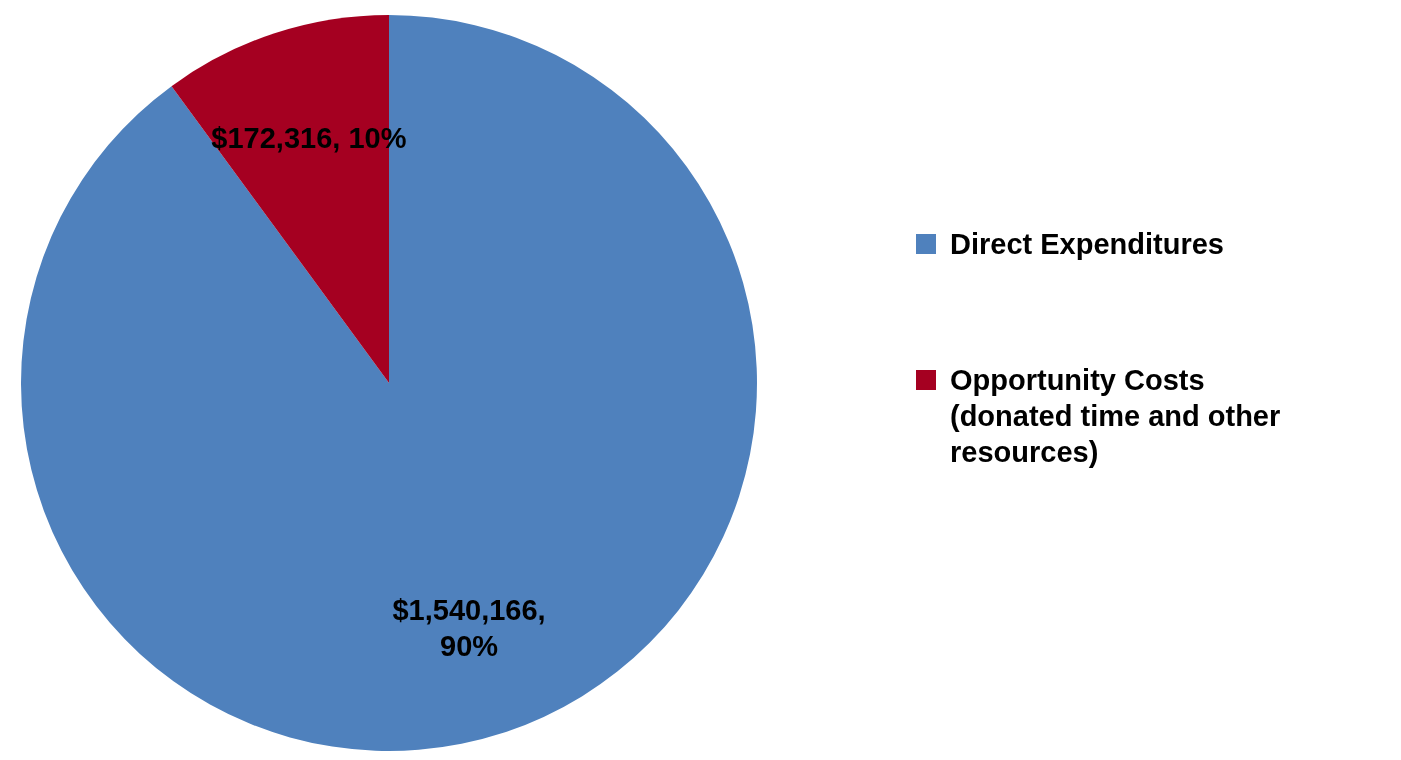 This screenshot has height=760, width=1401. Describe the element at coordinates (1087, 244) in the screenshot. I see `legend-label: Direct Expenditures` at that location.